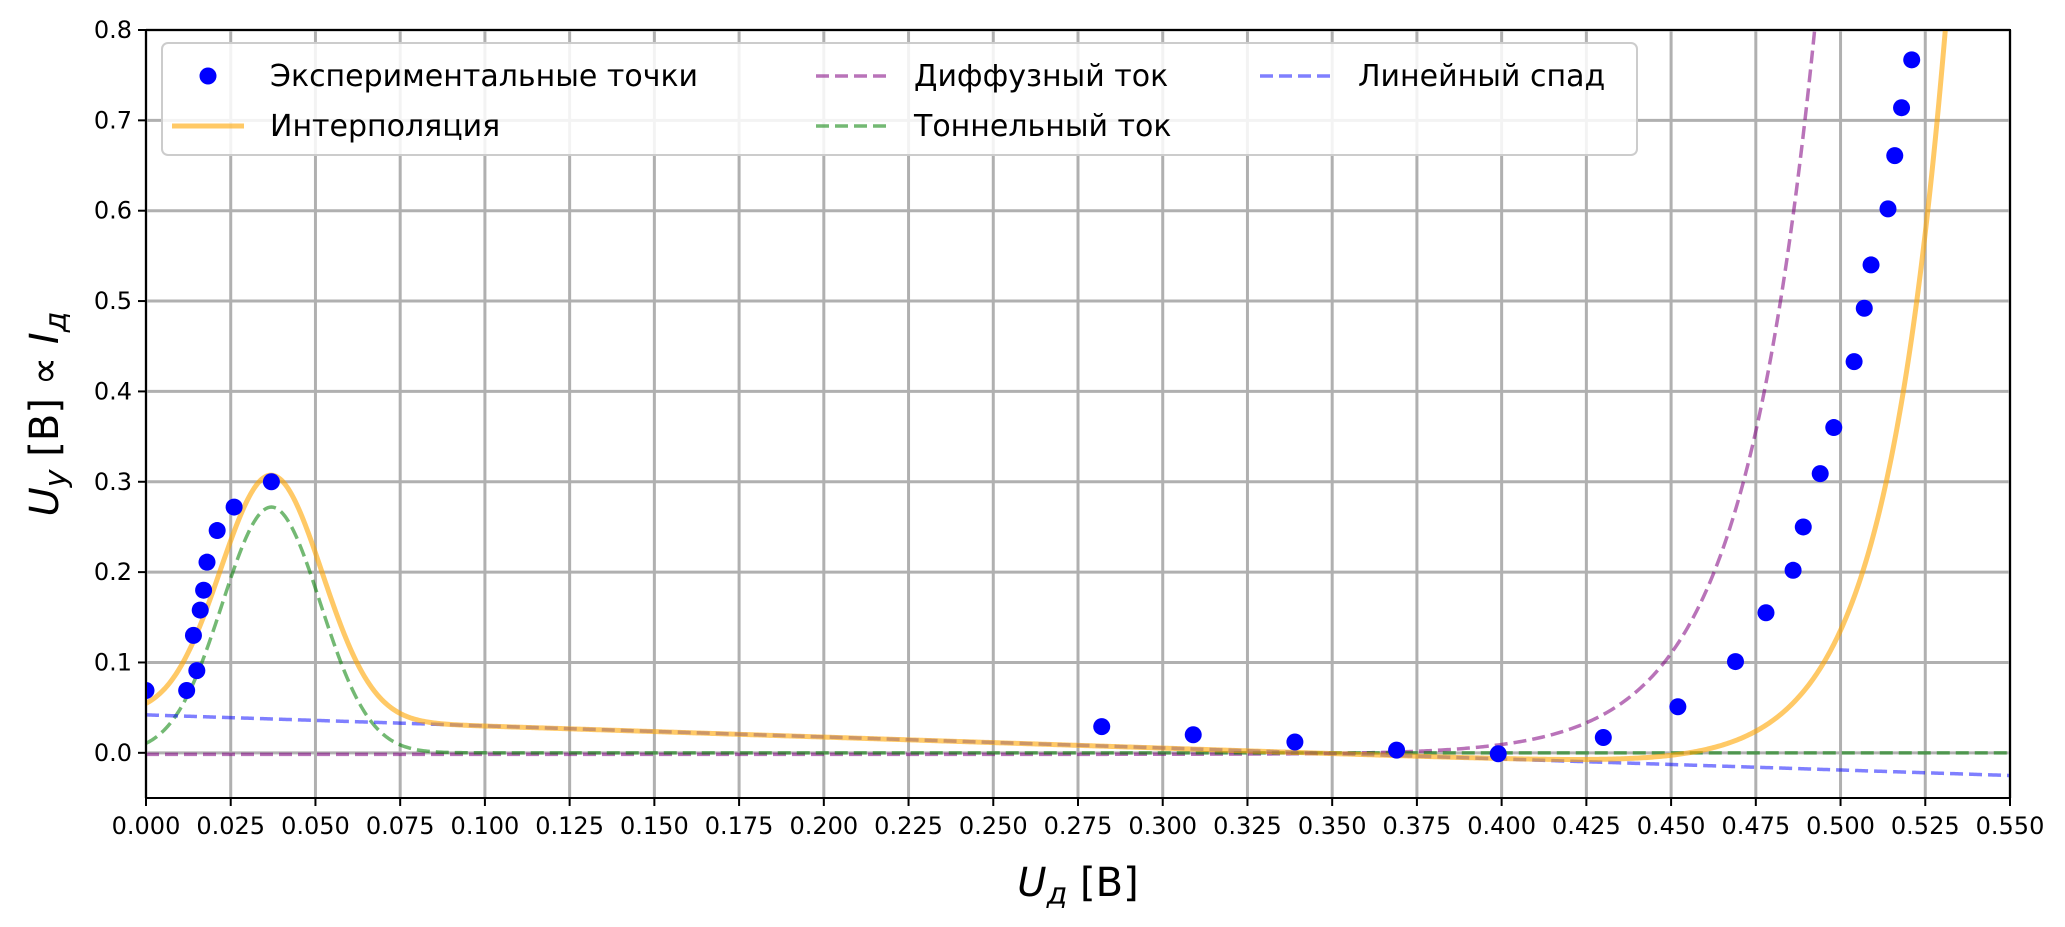 The image size is (2065, 927). Describe the element at coordinates (230, 826) in the screenshot. I see `x-tick-label: 0.025` at that location.